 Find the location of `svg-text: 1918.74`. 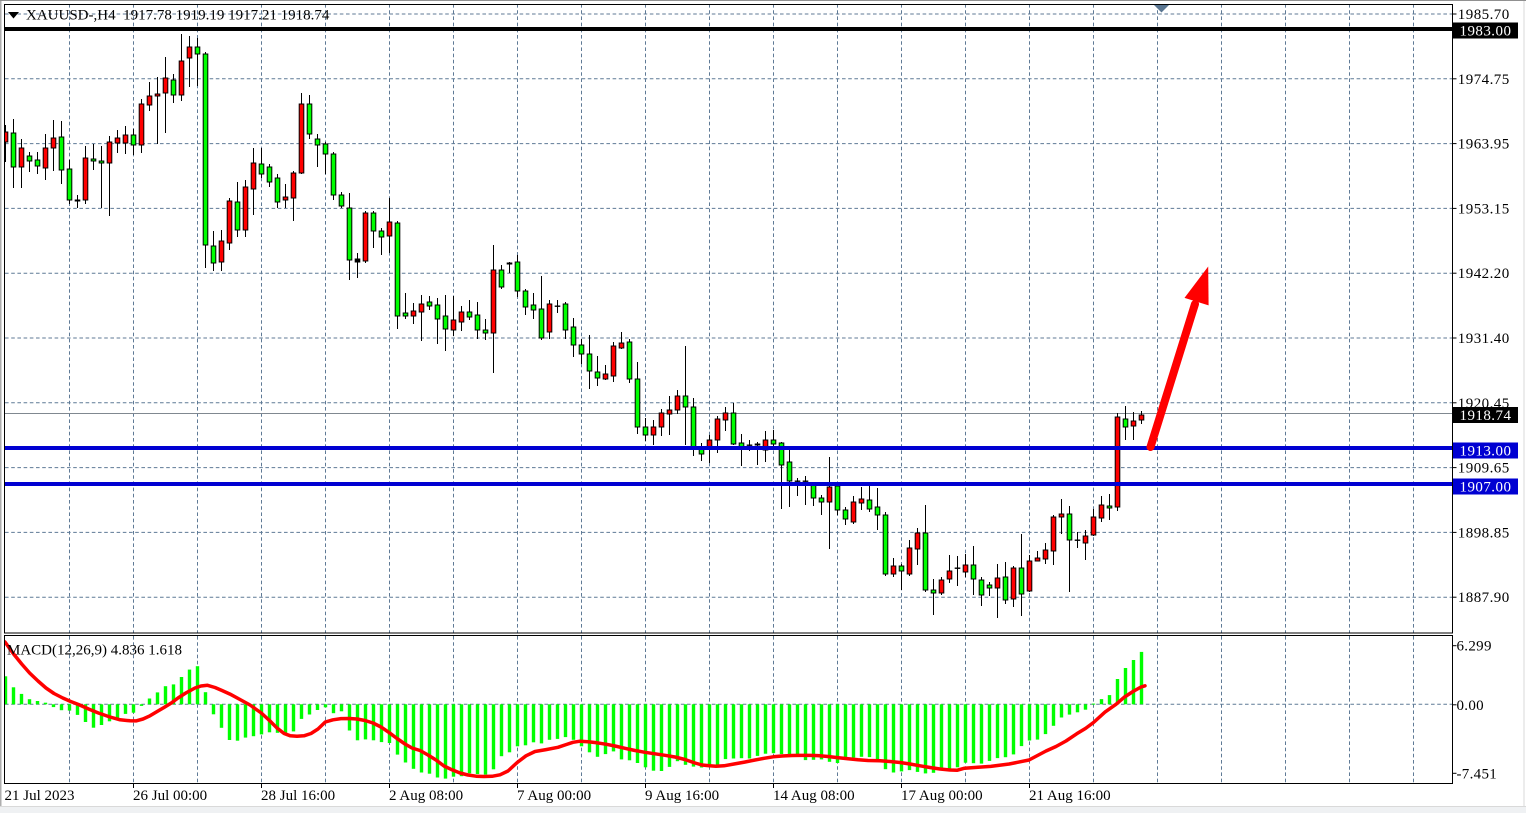

svg-text: 1918.74 is located at coordinates (1486, 416).